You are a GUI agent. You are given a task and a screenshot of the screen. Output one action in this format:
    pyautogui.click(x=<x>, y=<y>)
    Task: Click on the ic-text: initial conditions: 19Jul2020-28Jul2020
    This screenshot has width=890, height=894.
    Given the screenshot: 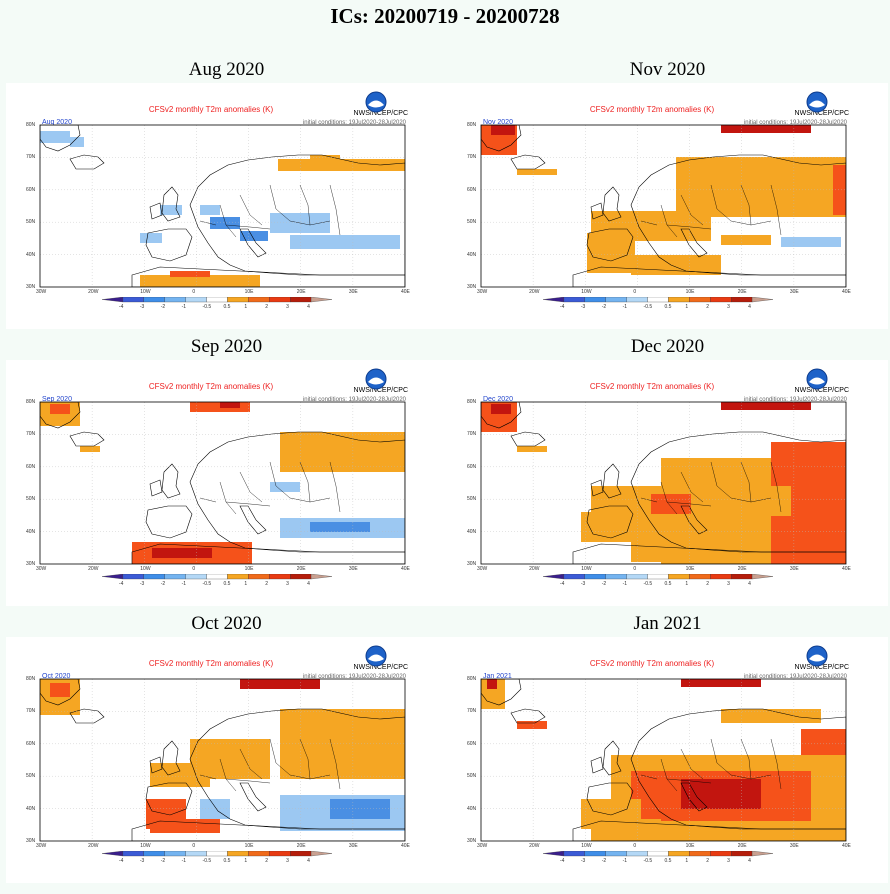 What is the action you would take?
    pyautogui.click(x=795, y=677)
    